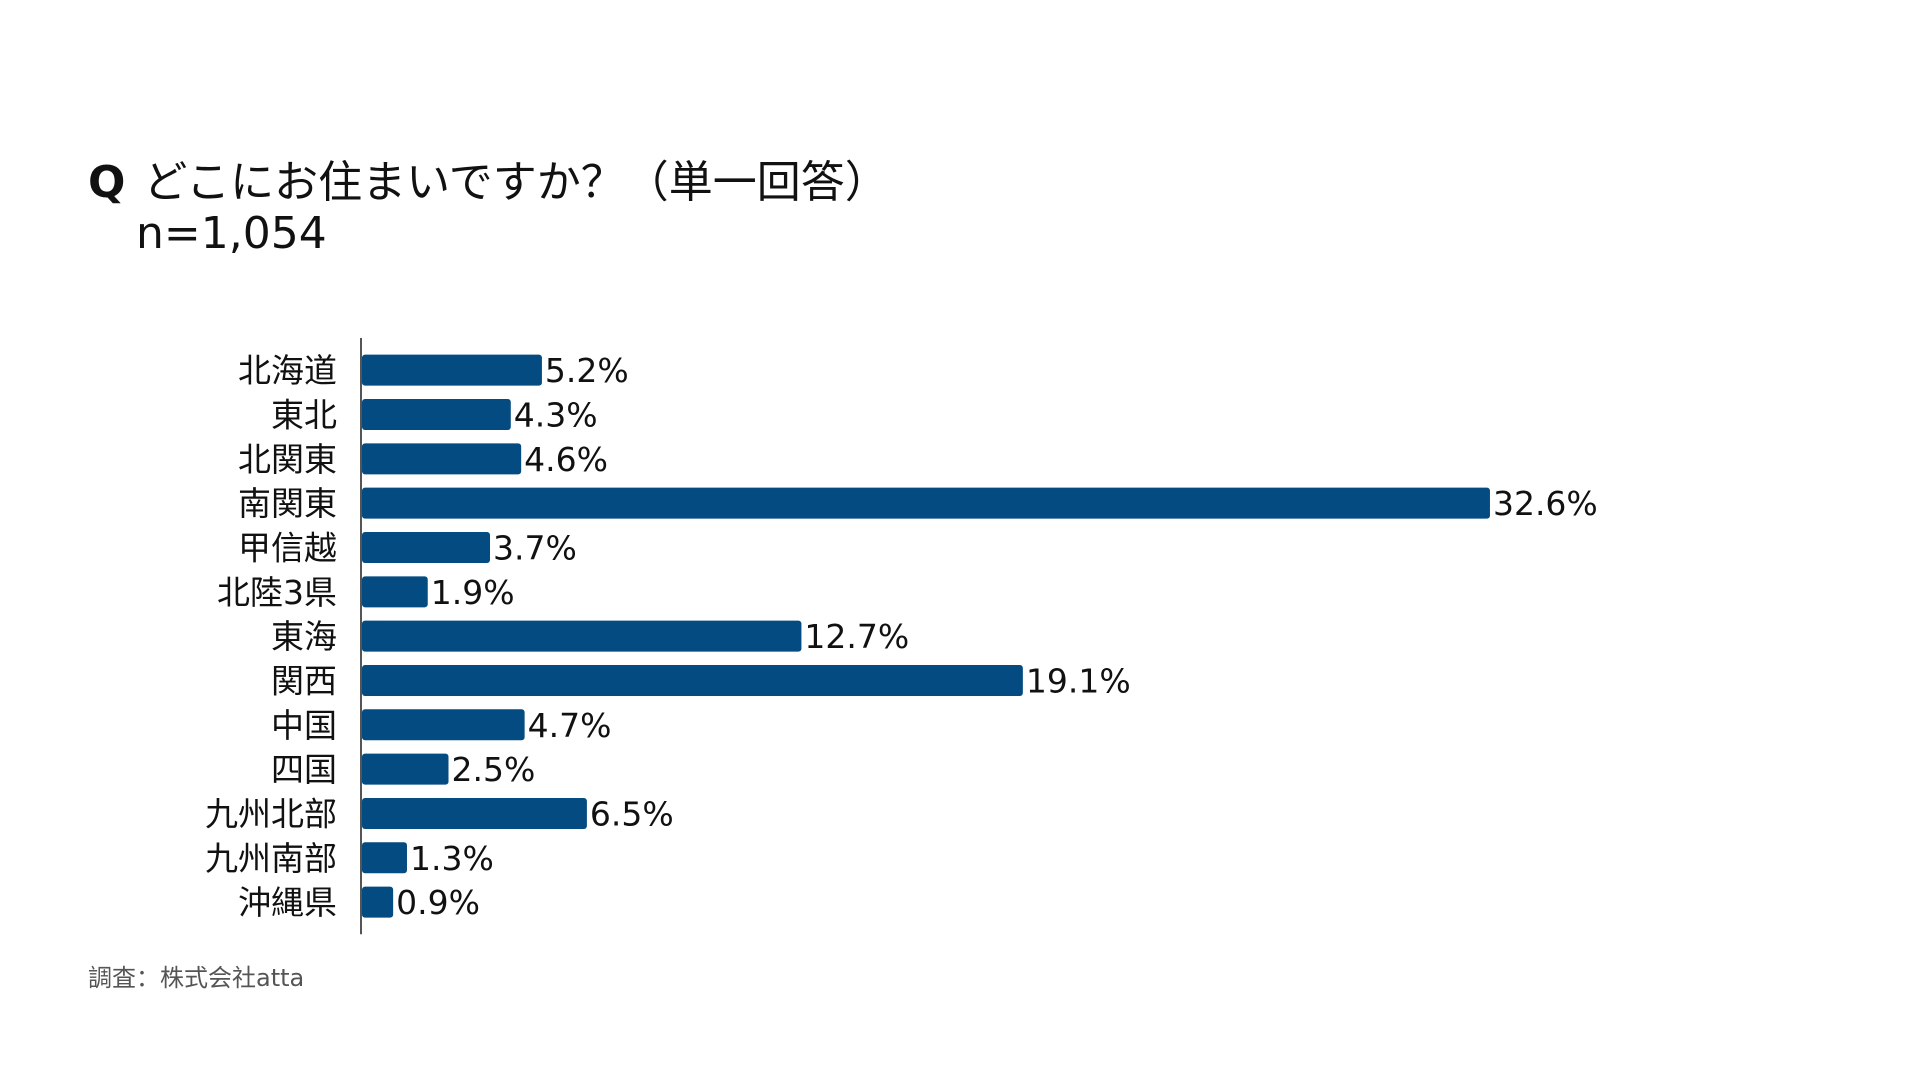 This screenshot has height=1080, width=1920. I want to click on value-label-2: 4.6%, so click(566, 459).